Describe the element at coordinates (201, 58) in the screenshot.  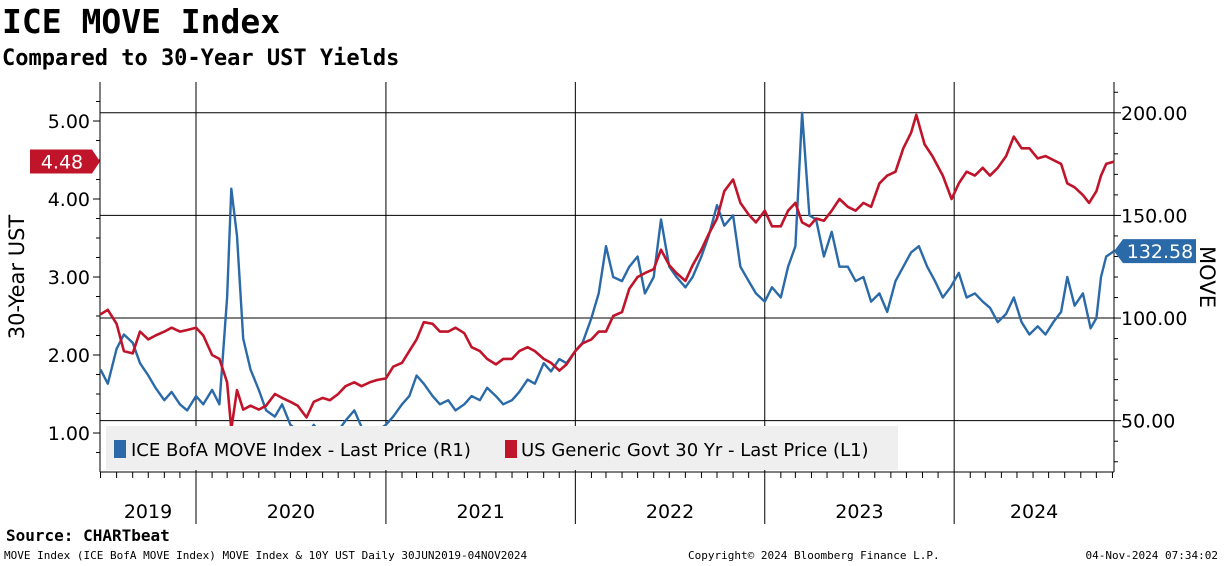
I see `chart-subtitle: Compared to 30-Year UST Yields` at that location.